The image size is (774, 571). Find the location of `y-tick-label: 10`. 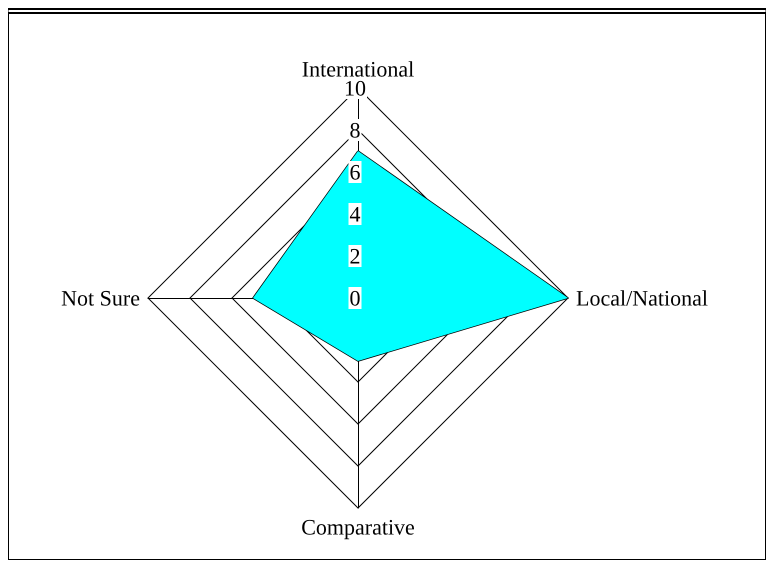

y-tick-label: 10 is located at coordinates (355, 88).